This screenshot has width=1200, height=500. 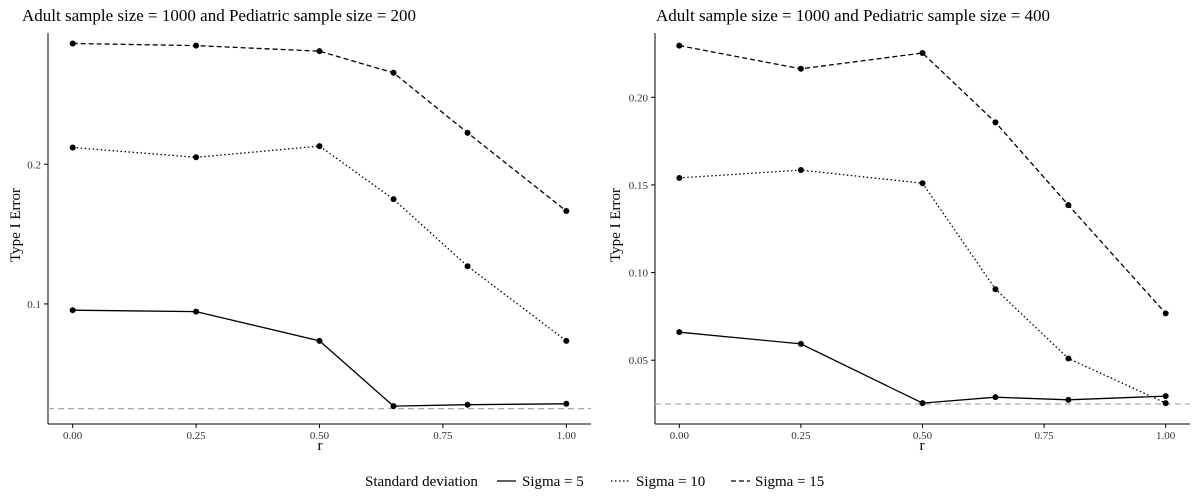 What do you see at coordinates (421, 482) in the screenshot?
I see `legend-title: Standard deviation` at bounding box center [421, 482].